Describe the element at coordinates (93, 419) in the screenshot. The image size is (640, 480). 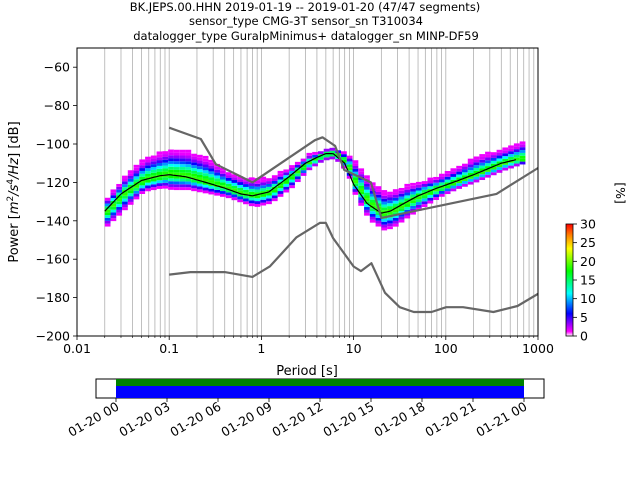
I see `time-tick-label: 01-20 00` at that location.